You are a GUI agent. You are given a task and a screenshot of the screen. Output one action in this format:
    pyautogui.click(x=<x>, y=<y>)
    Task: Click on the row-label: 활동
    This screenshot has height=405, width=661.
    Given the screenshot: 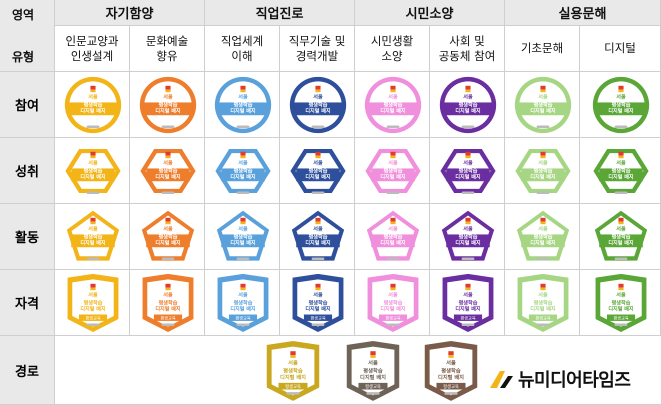 What is the action you would take?
    pyautogui.click(x=27, y=237)
    